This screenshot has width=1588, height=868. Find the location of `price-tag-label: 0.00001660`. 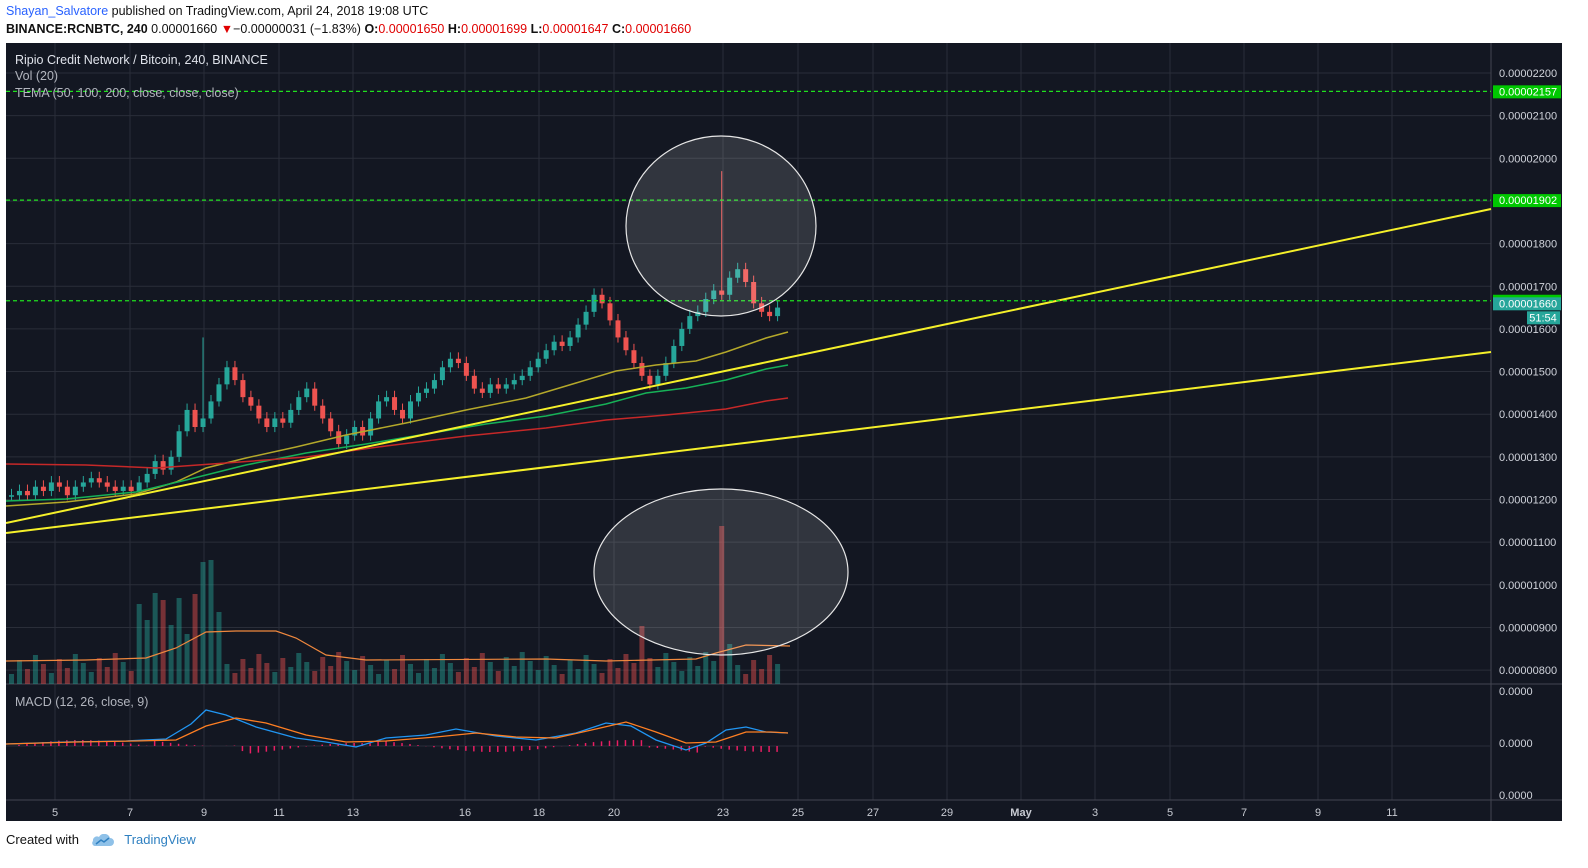

price-tag-label: 0.00001660 is located at coordinates (1528, 304).